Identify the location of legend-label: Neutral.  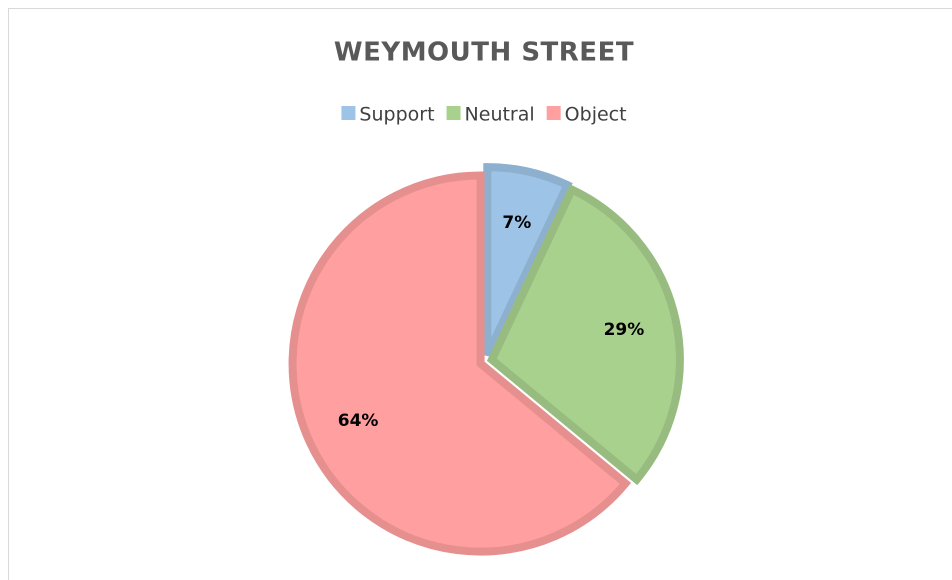
(500, 115).